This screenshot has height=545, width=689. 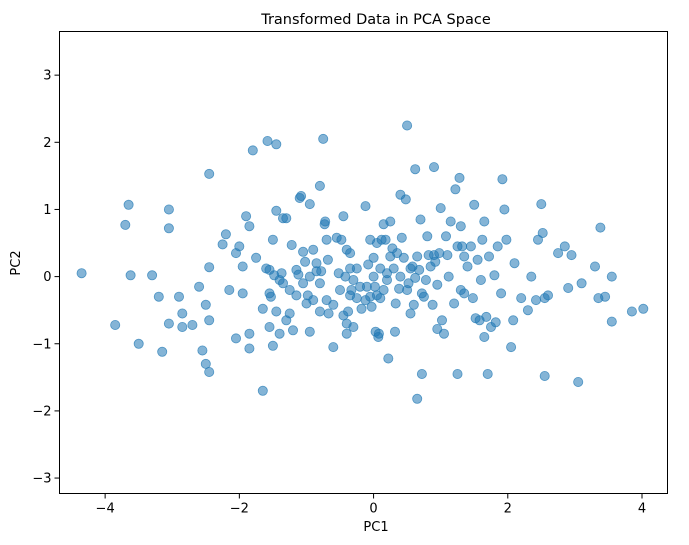 What do you see at coordinates (375, 20) in the screenshot?
I see `chart-title: Transformed Data in PCA Space` at bounding box center [375, 20].